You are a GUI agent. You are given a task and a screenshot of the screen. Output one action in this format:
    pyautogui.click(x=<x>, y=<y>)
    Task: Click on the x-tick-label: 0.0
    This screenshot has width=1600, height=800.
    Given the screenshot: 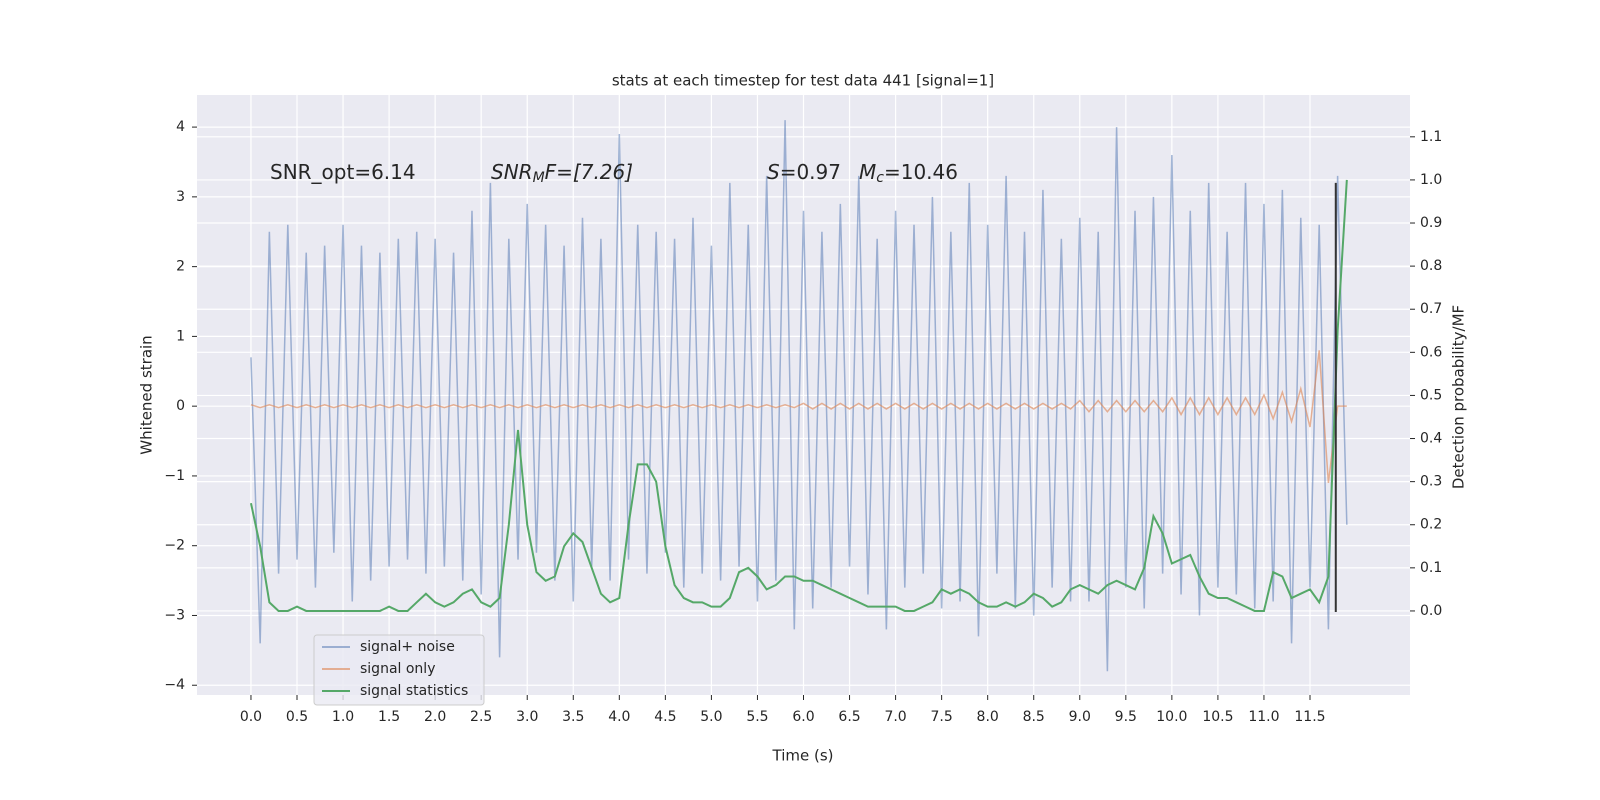 What is the action you would take?
    pyautogui.click(x=251, y=717)
    